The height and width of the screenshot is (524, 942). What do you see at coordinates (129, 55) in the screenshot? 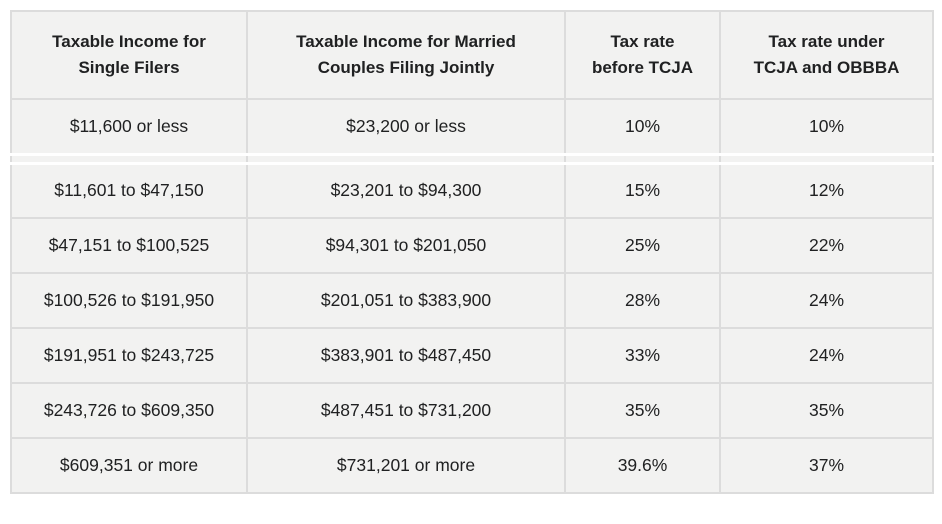
I see `column-header-single-filers: Taxable Income for Single Filers` at bounding box center [129, 55].